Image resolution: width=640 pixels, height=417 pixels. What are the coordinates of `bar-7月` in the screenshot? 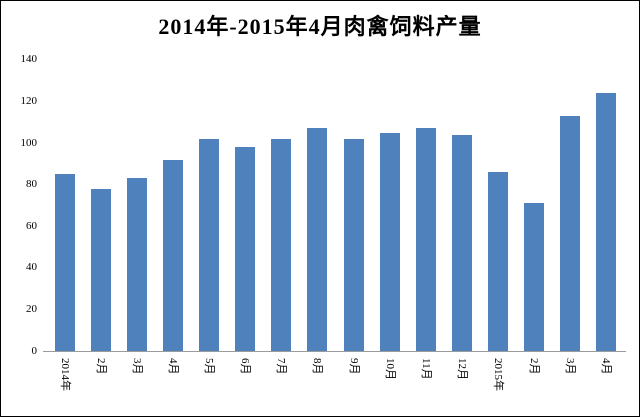 It's located at (281, 245).